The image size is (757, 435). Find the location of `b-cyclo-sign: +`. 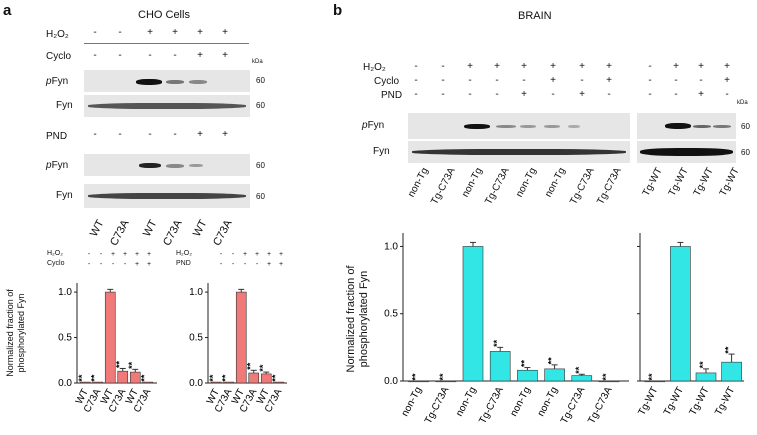

b-cyclo-sign: + is located at coordinates (609, 80).